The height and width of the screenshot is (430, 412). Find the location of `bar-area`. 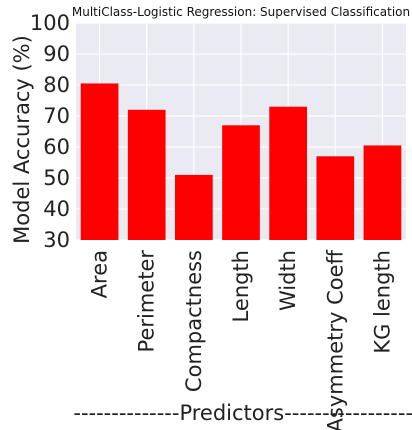

bar-area is located at coordinates (99, 161).